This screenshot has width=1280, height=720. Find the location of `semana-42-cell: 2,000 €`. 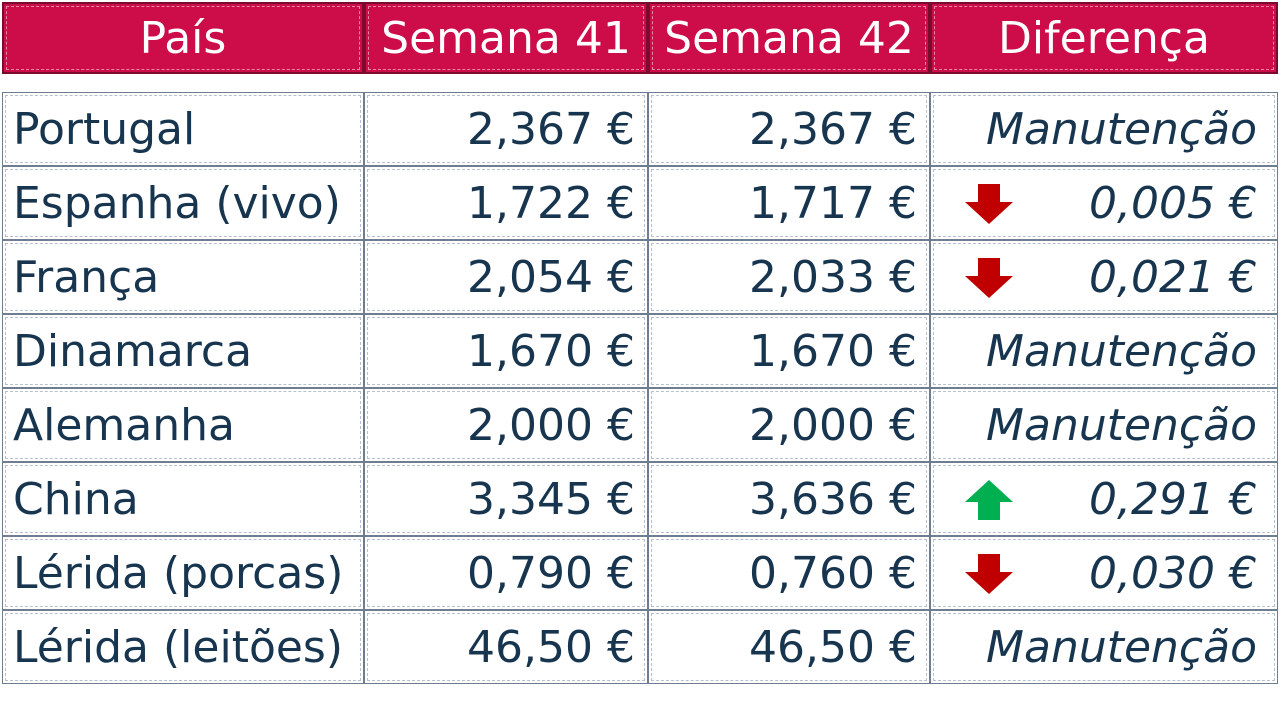

semana-42-cell: 2,000 € is located at coordinates (789, 425).